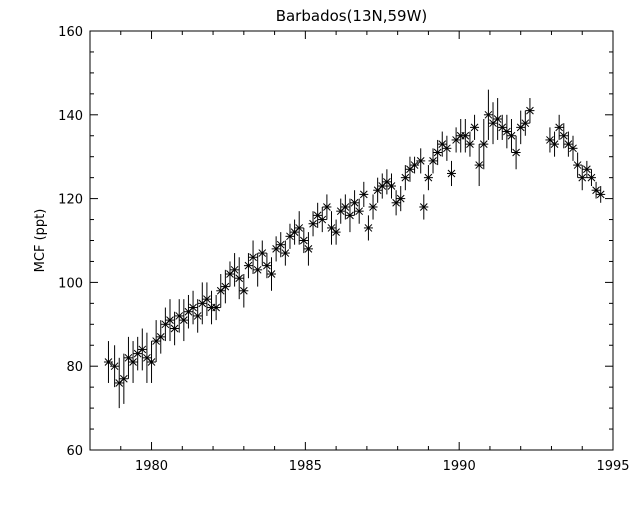 The height and width of the screenshot is (517, 640). Describe the element at coordinates (40, 241) in the screenshot. I see `y-axis-label: MCF (ppt)` at that location.